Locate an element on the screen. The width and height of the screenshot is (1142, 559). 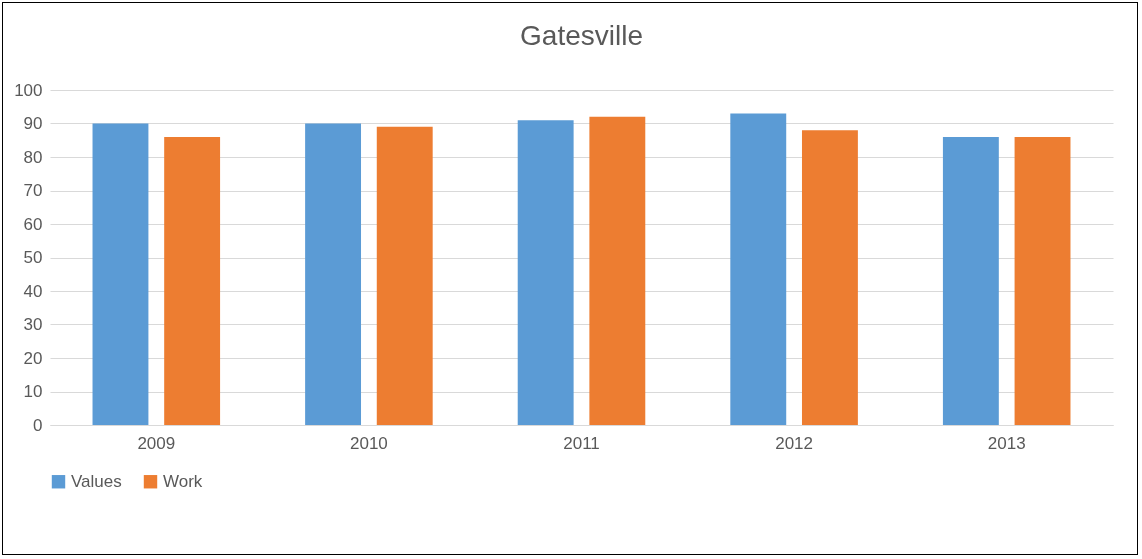
y-tick-label: 30 is located at coordinates (33, 324).